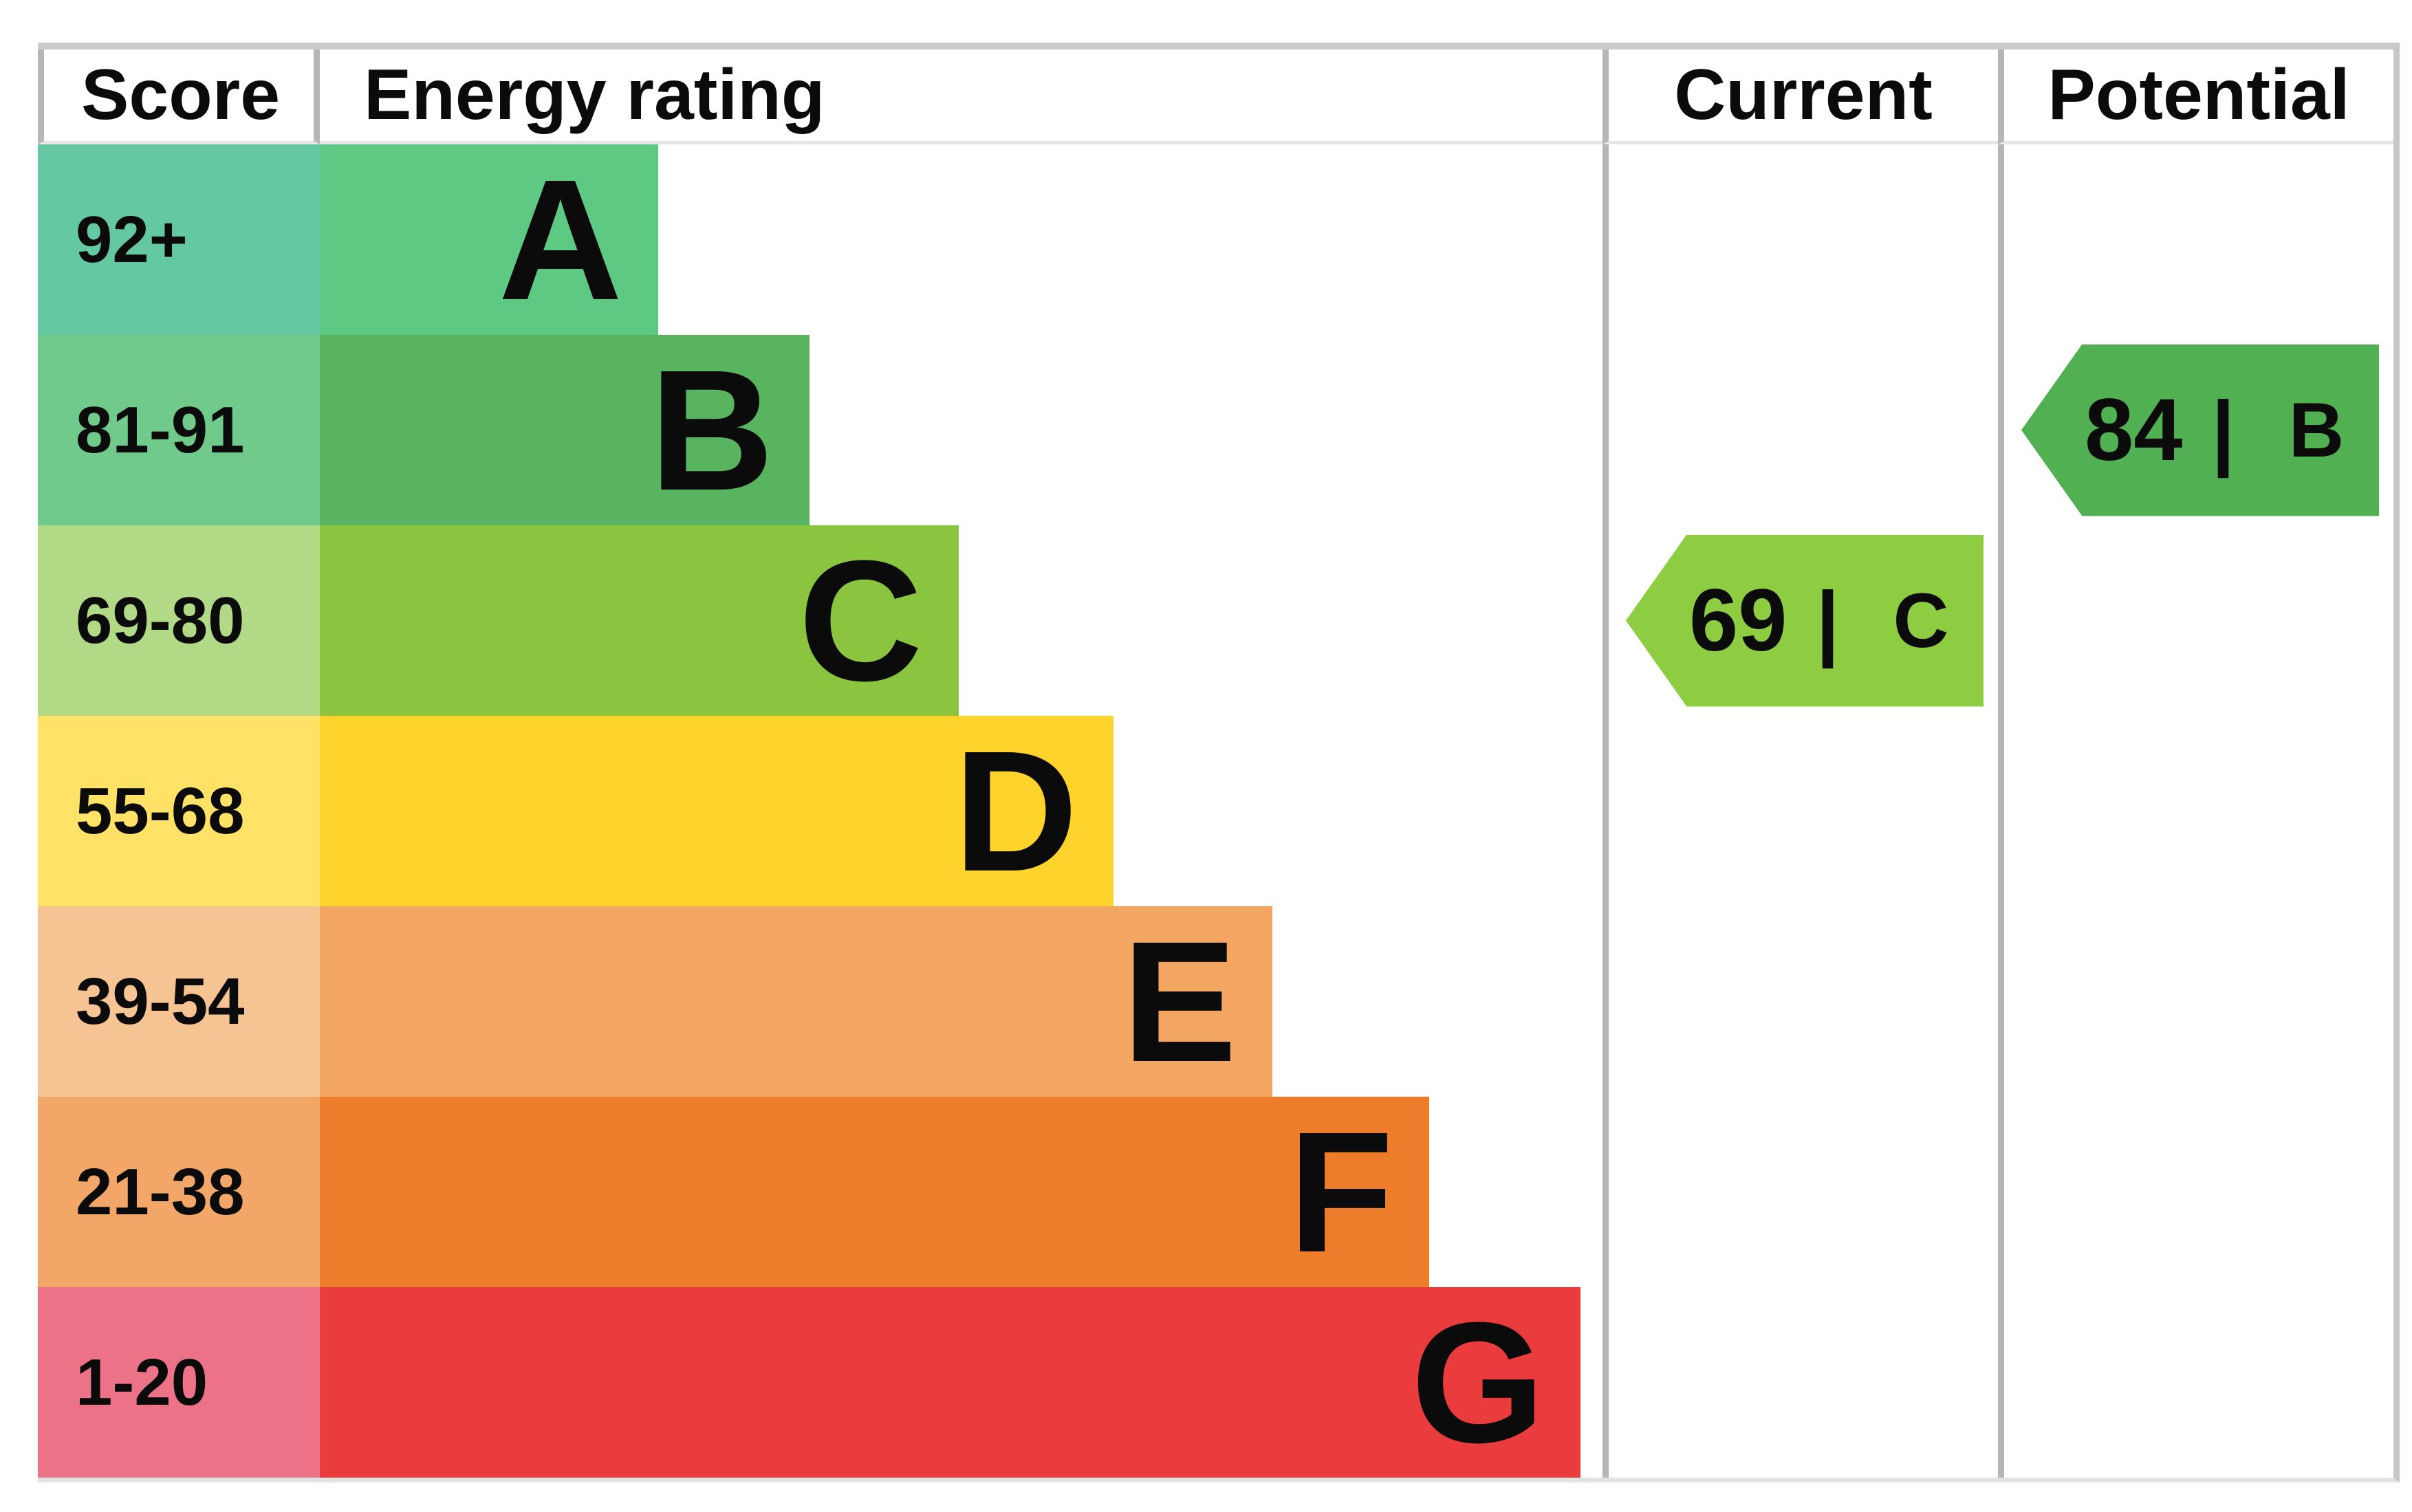 The image size is (2412, 1512). Describe the element at coordinates (961, 620) in the screenshot. I see `band-cell-c: C` at that location.